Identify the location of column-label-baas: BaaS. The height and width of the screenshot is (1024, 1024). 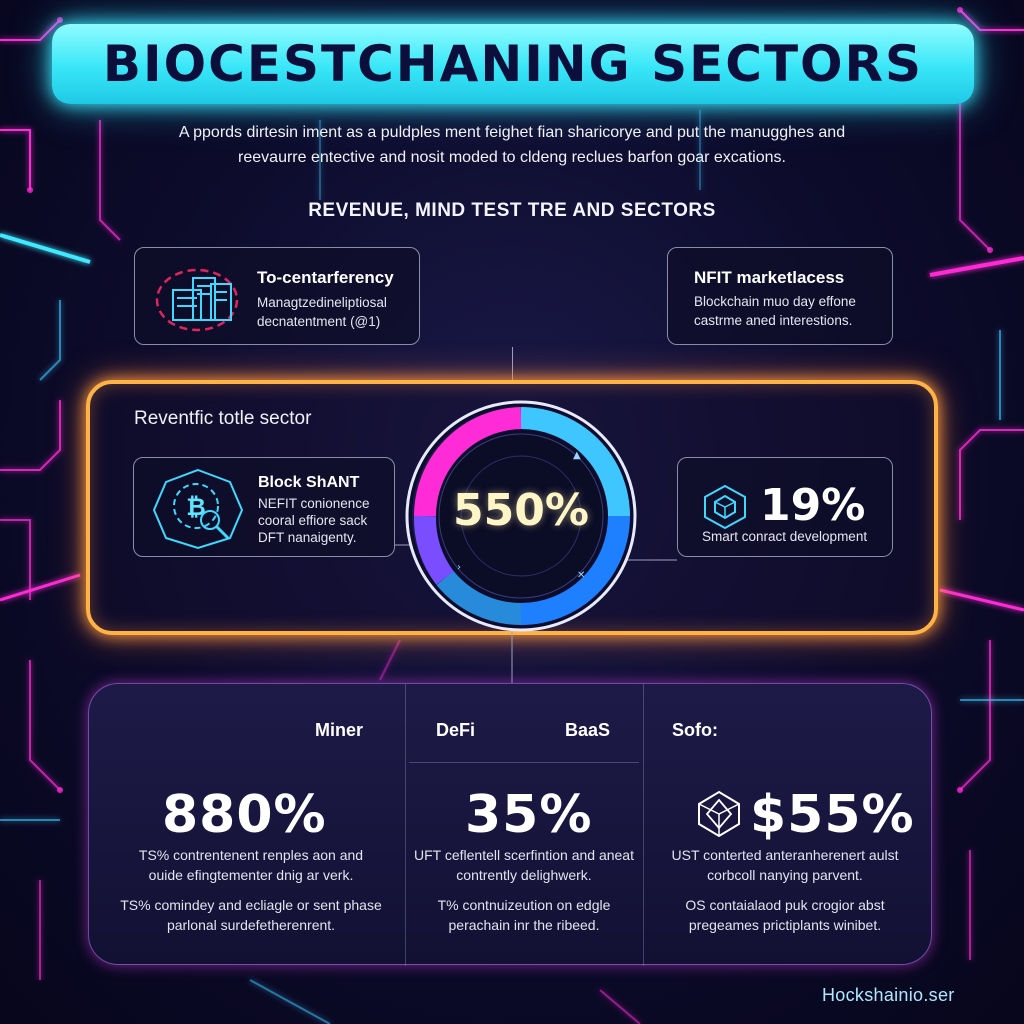
(588, 730).